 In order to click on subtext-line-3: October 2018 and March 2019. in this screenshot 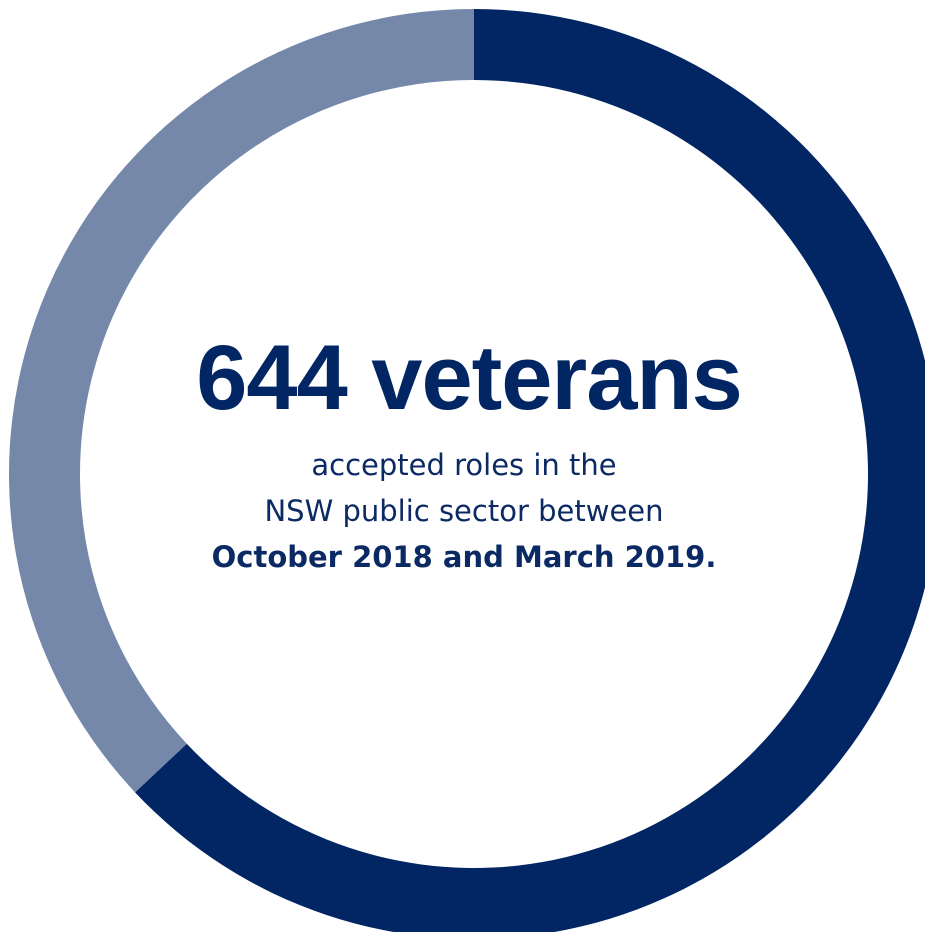, I will do `click(464, 557)`.